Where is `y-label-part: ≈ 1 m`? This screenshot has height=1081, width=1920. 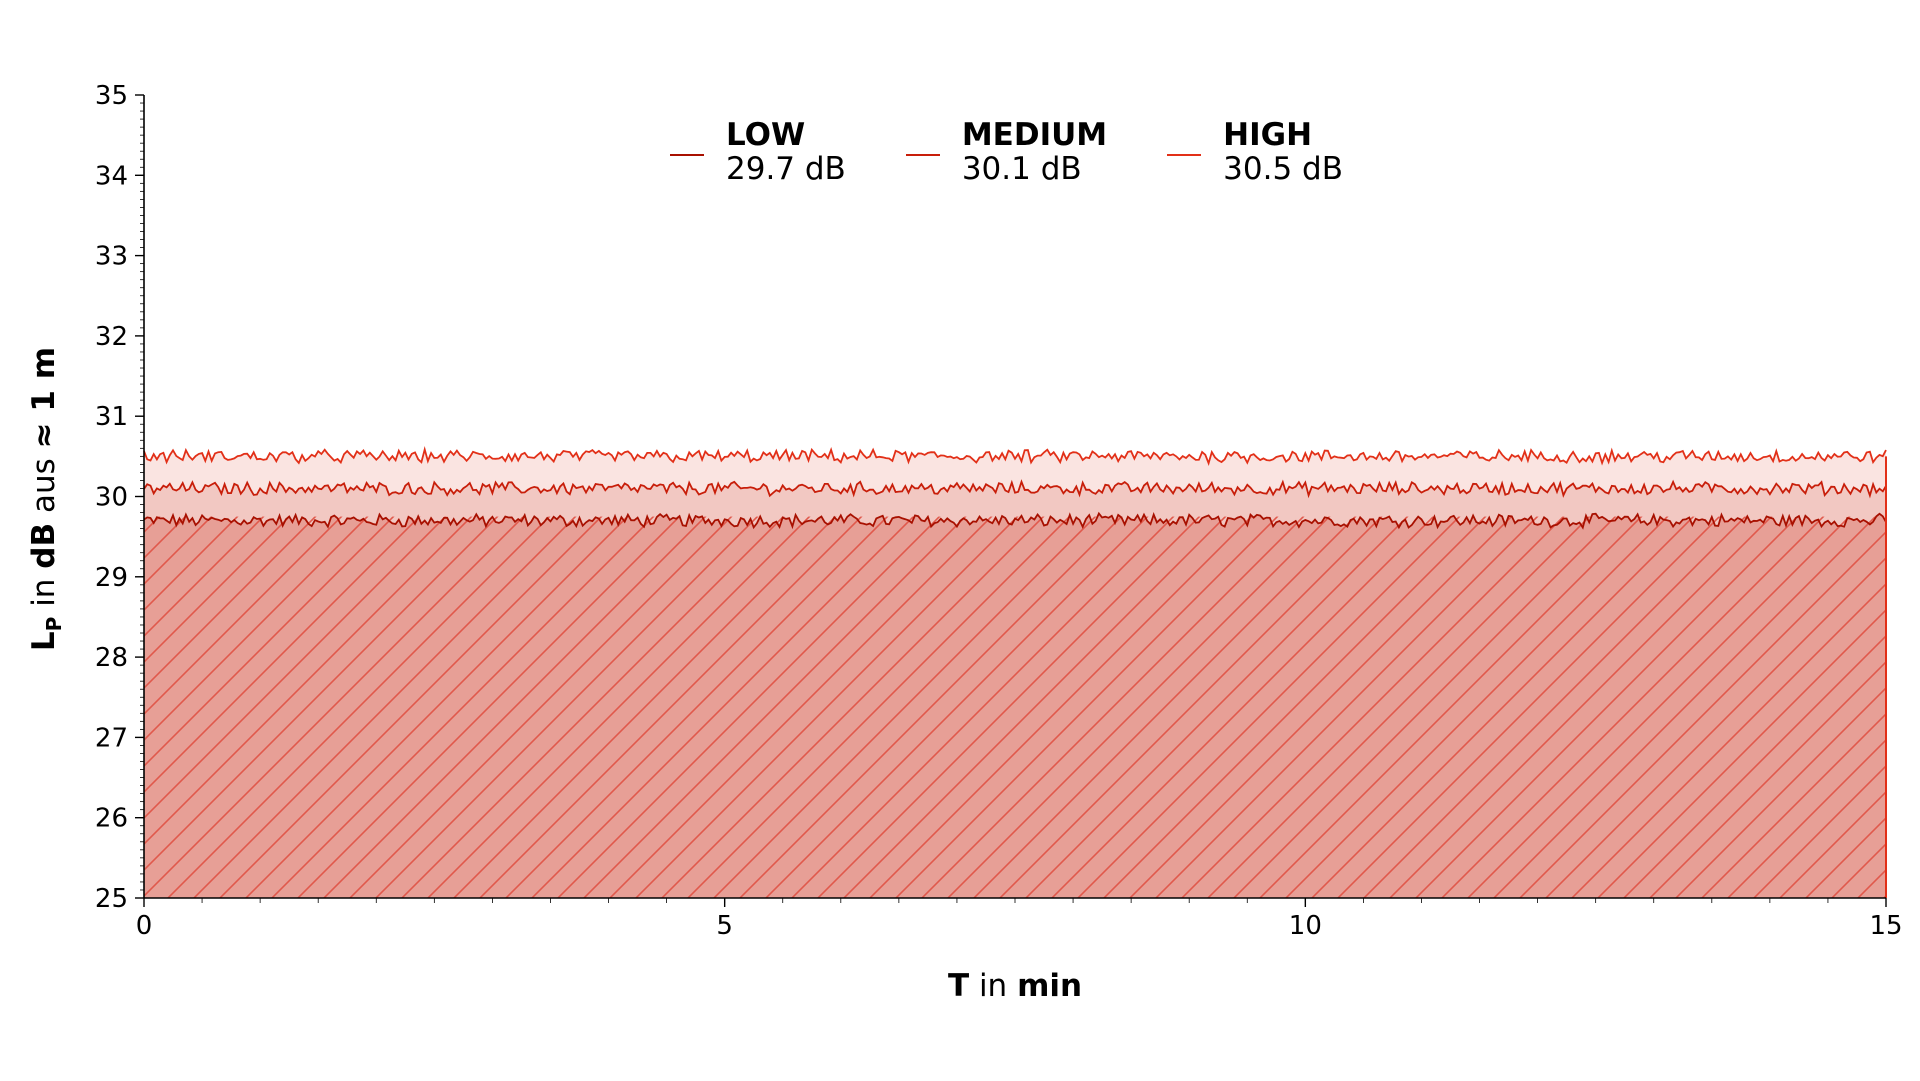 y-label-part: ≈ 1 m is located at coordinates (43, 397).